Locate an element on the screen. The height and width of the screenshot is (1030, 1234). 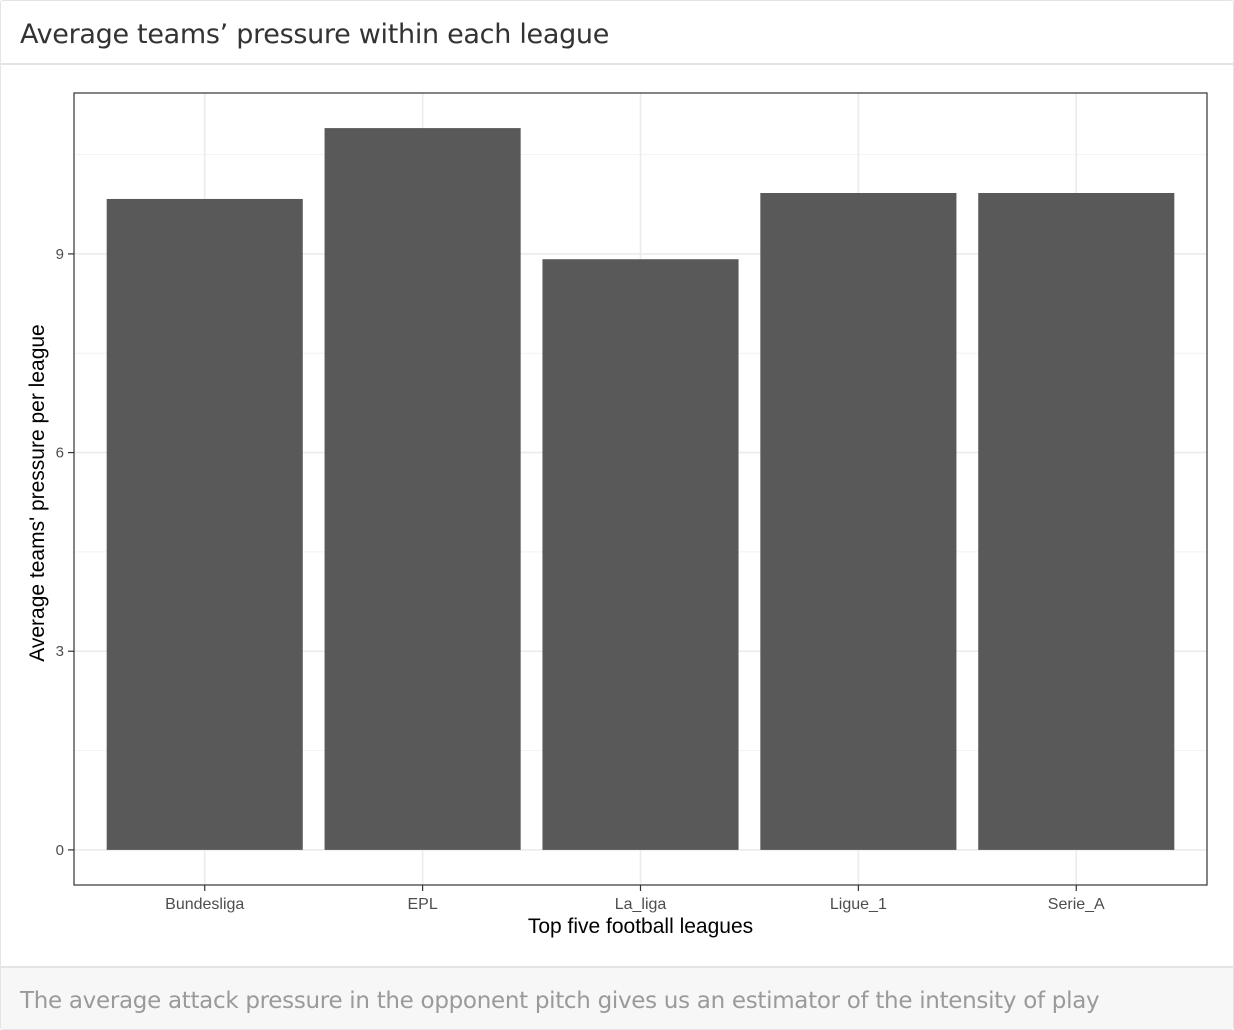
x-tick-label: Ligue_1 is located at coordinates (858, 904).